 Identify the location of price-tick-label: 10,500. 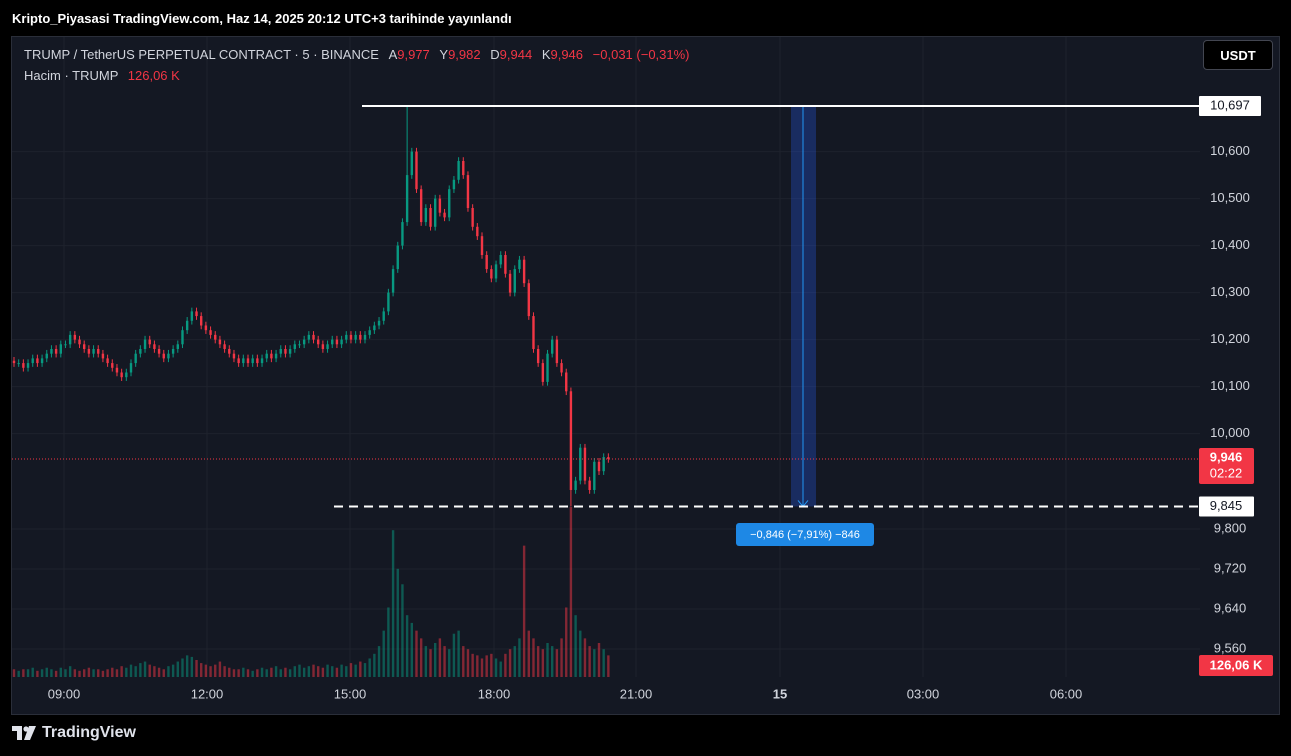
(1230, 197).